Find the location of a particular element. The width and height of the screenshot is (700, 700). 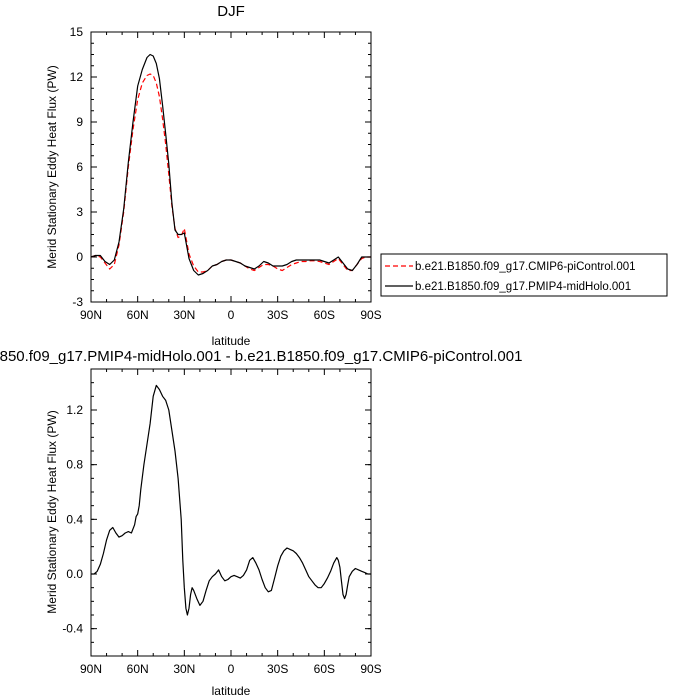

y-tick-label: 0.0 is located at coordinates (74, 574).